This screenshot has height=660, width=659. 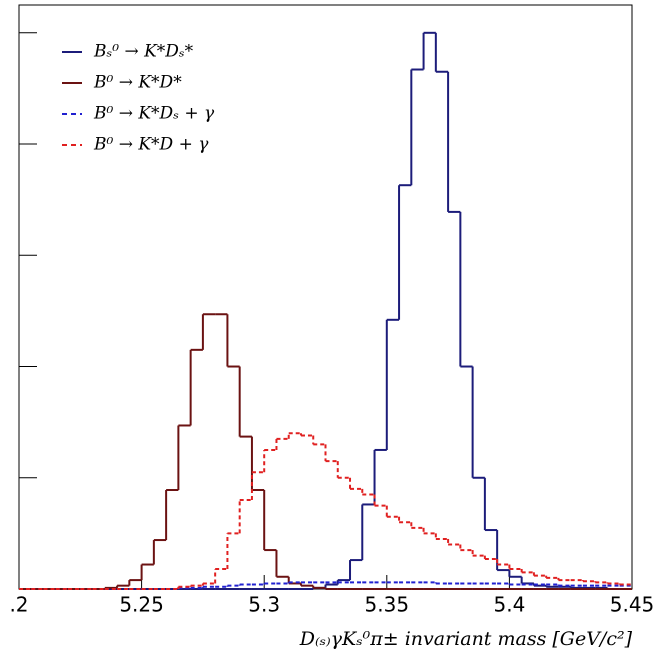 What do you see at coordinates (143, 52) in the screenshot?
I see `legend-label: Bₛ⁰ → K*Dₛ*` at bounding box center [143, 52].